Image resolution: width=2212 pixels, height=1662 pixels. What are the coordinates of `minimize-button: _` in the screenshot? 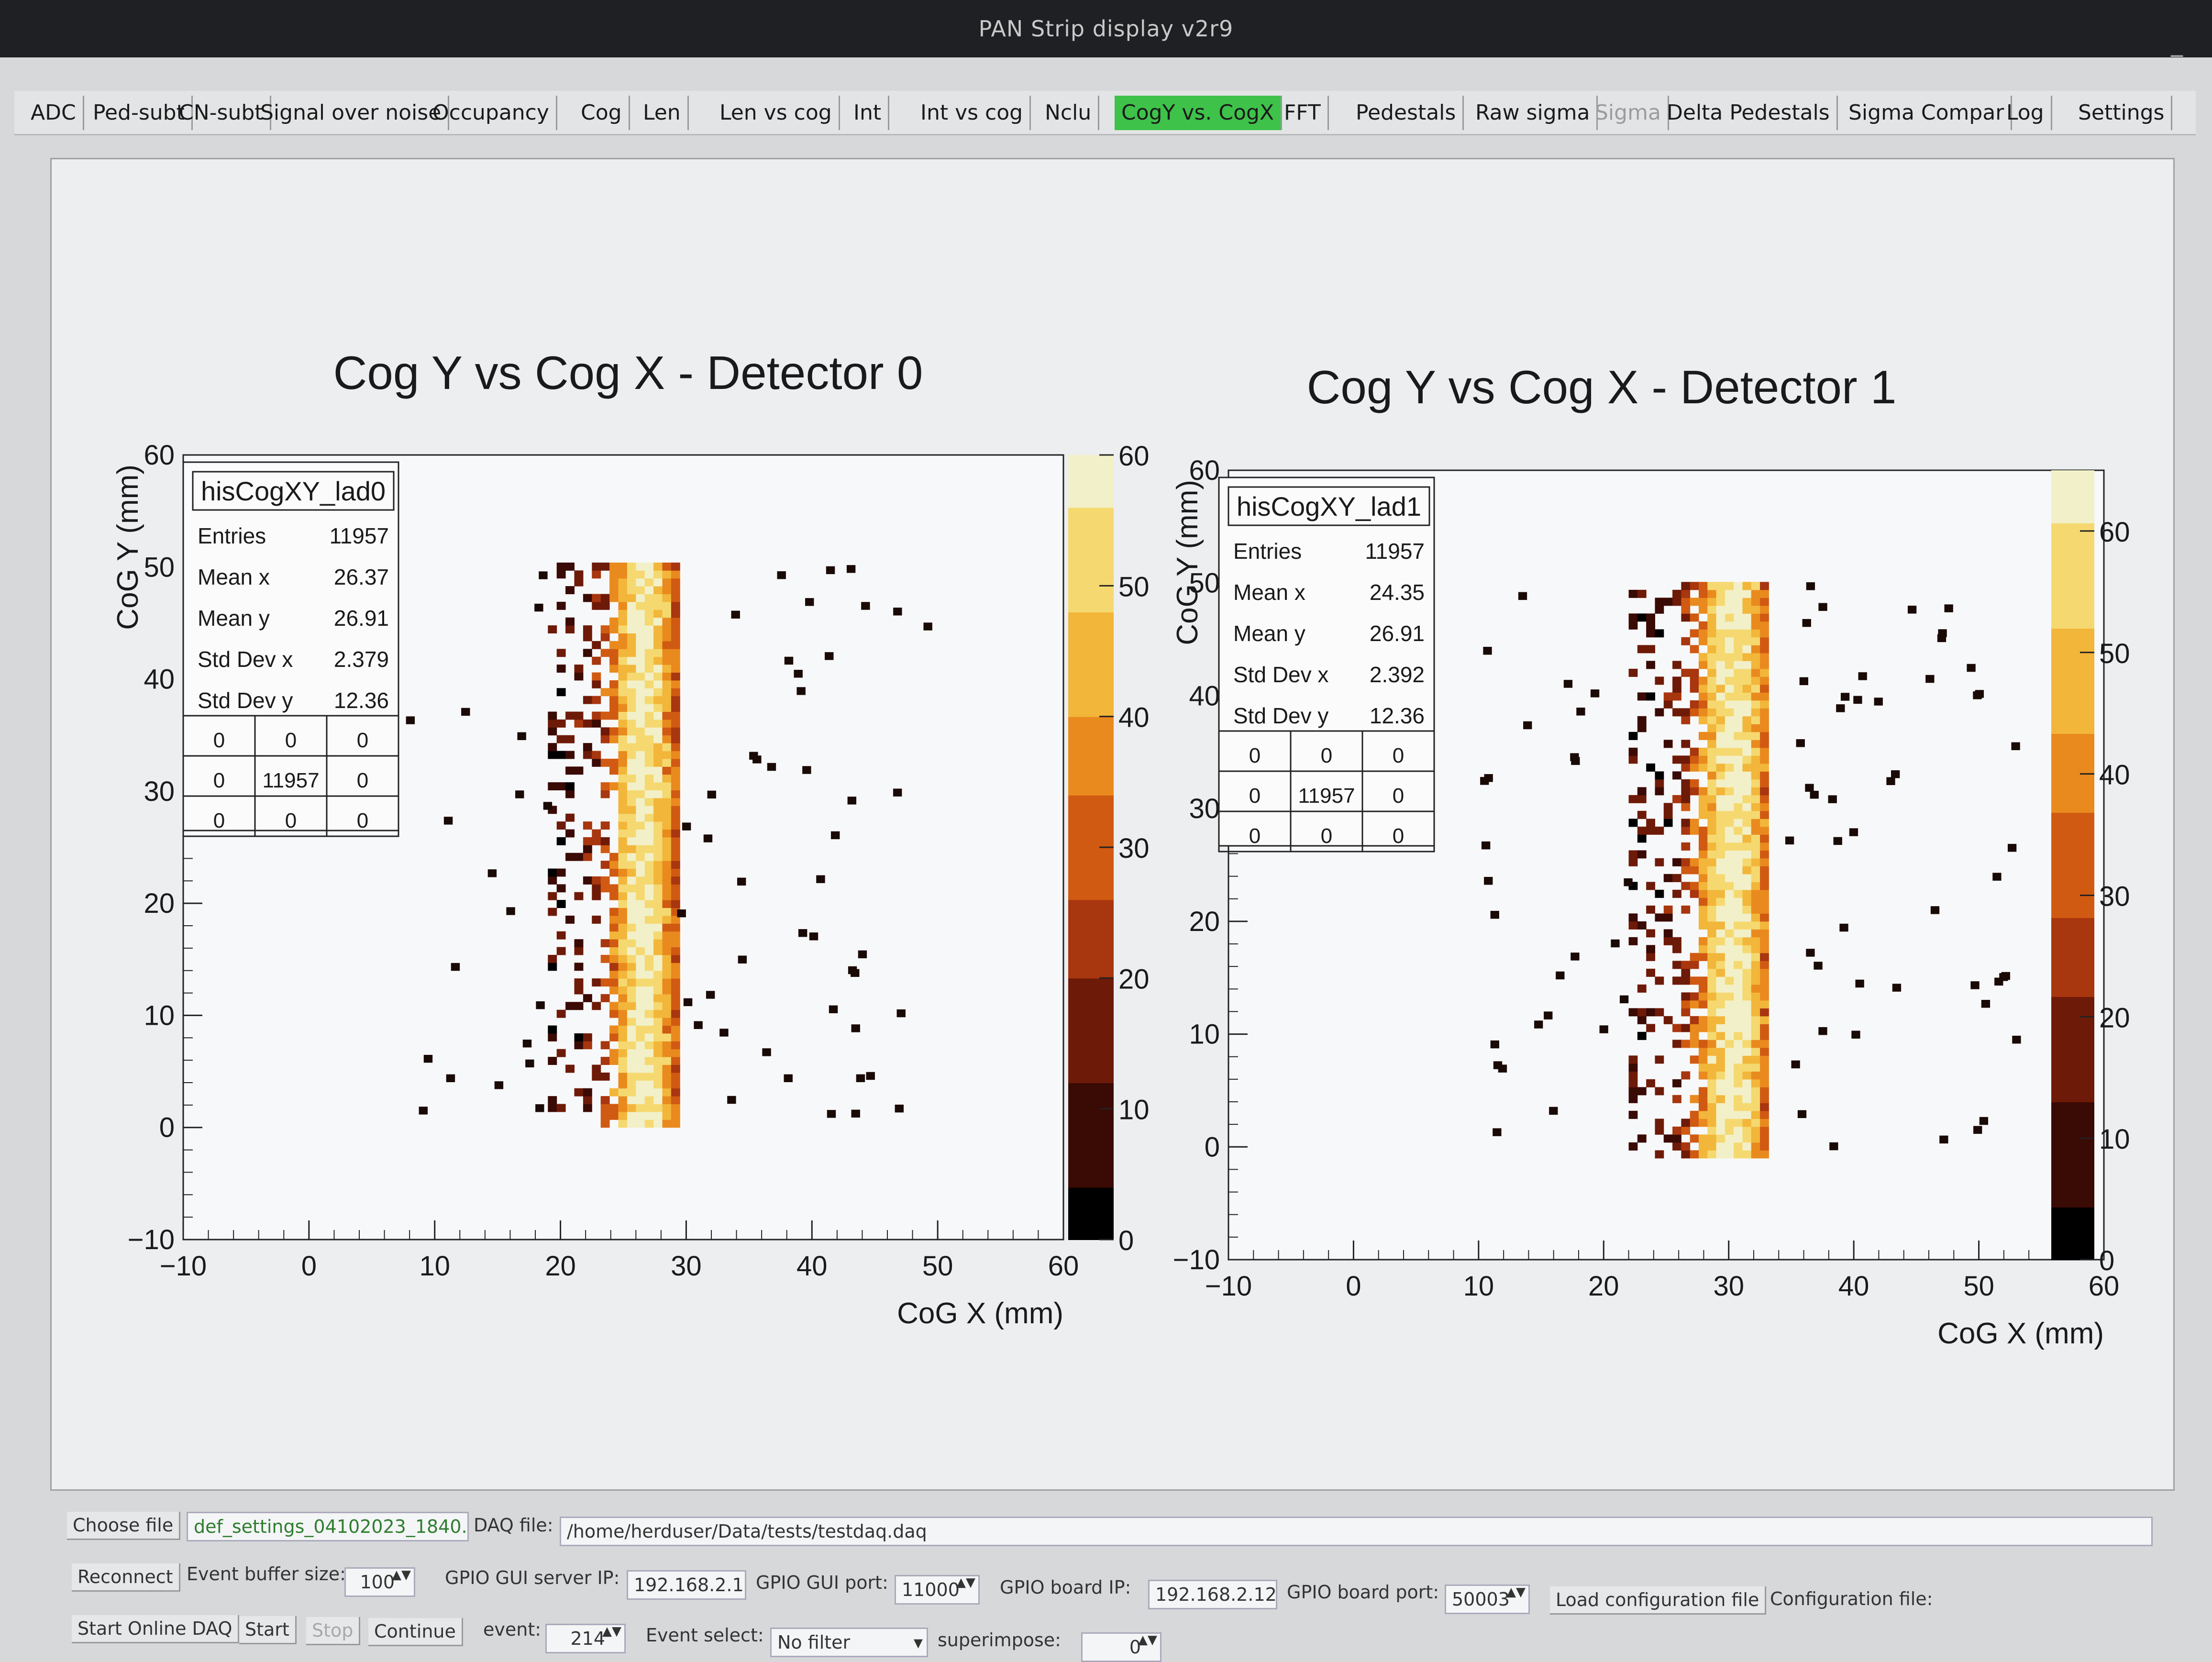 It's located at (2177, 43).